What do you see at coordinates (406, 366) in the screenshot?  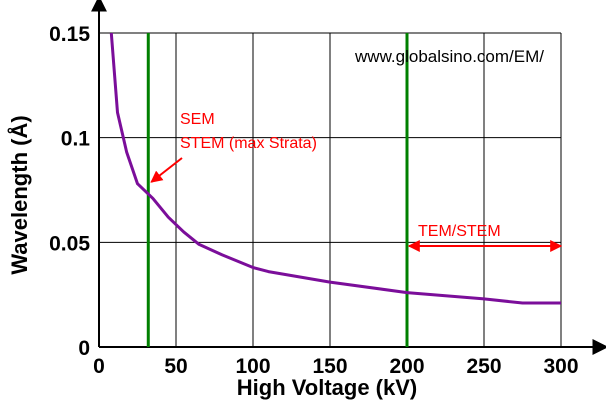 I see `x-tick-label: 200` at bounding box center [406, 366].